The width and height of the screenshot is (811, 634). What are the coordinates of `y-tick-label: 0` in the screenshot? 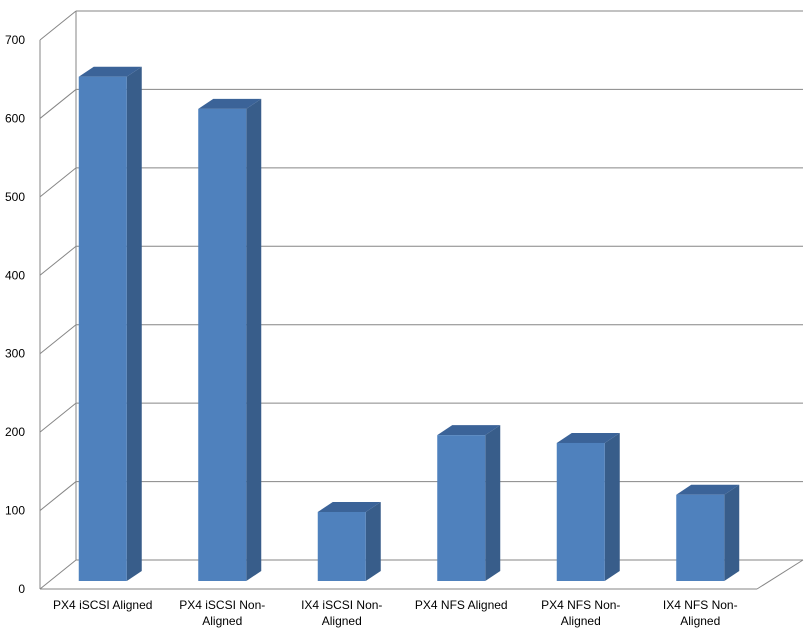 It's located at (21, 589).